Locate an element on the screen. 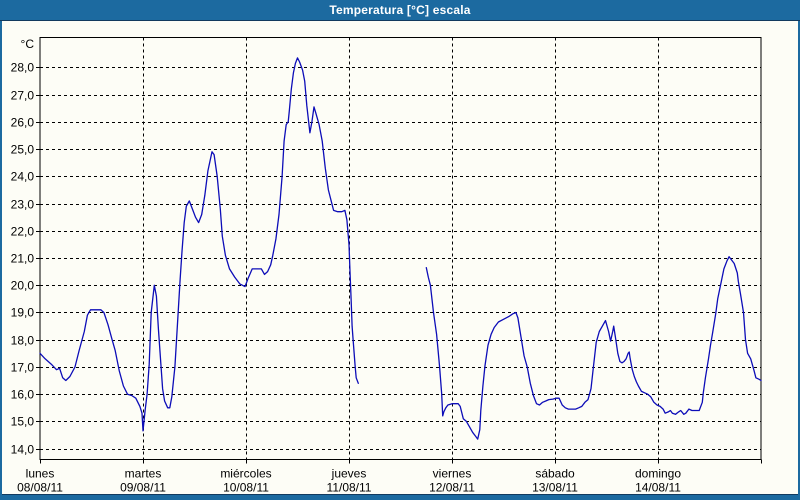  x-date-label: 14/08/11 is located at coordinates (658, 488).